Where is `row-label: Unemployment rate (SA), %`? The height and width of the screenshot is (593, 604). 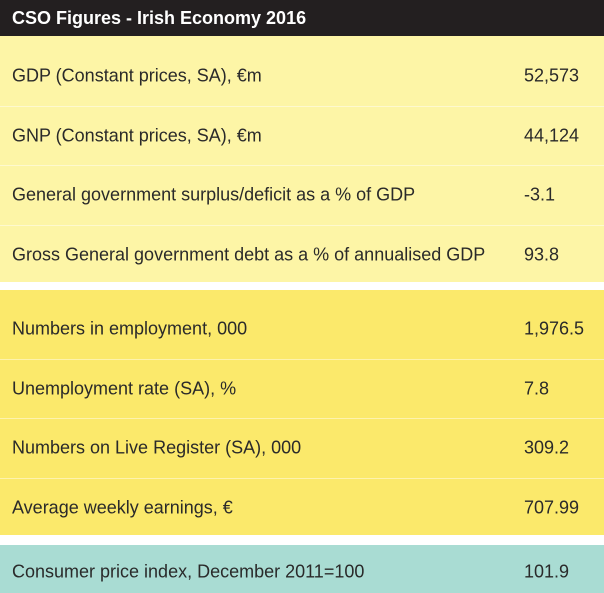 row-label: Unemployment rate (SA), % is located at coordinates (124, 388).